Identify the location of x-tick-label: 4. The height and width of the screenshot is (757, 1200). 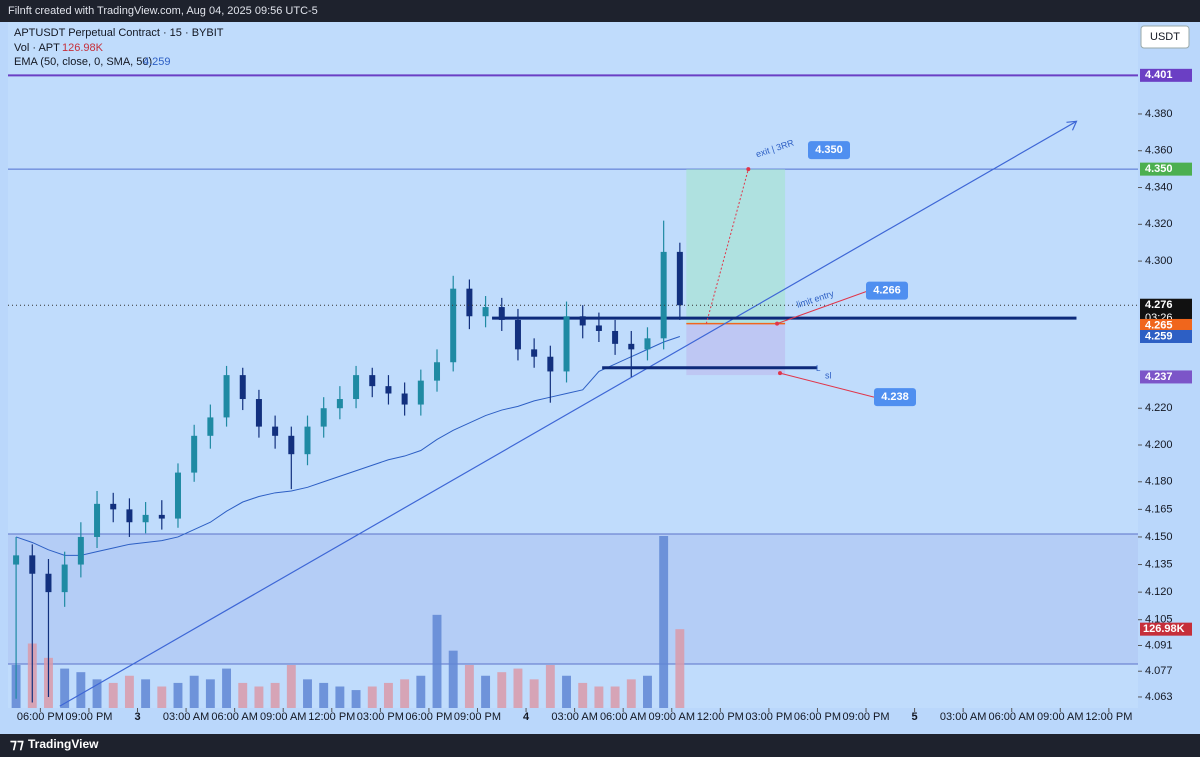
(526, 717).